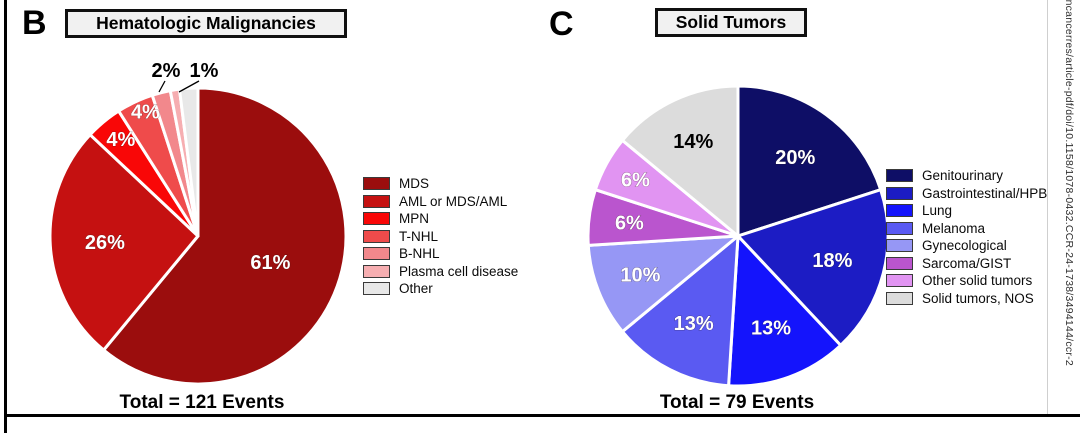  I want to click on legend-swatch-gastrointestinal-hpb, so click(899, 193).